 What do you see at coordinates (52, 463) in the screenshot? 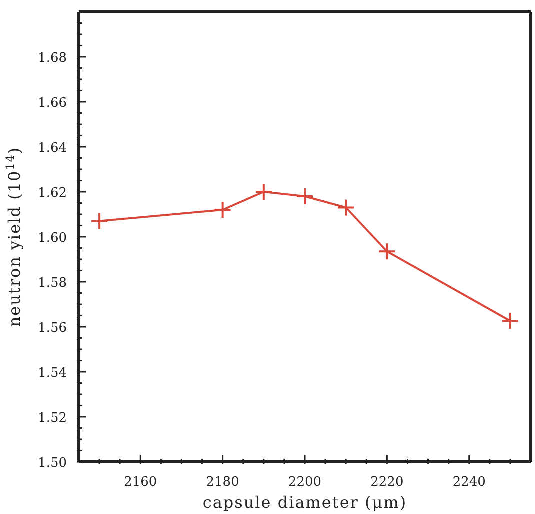
I see `y-tick-label: 1.50` at bounding box center [52, 463].